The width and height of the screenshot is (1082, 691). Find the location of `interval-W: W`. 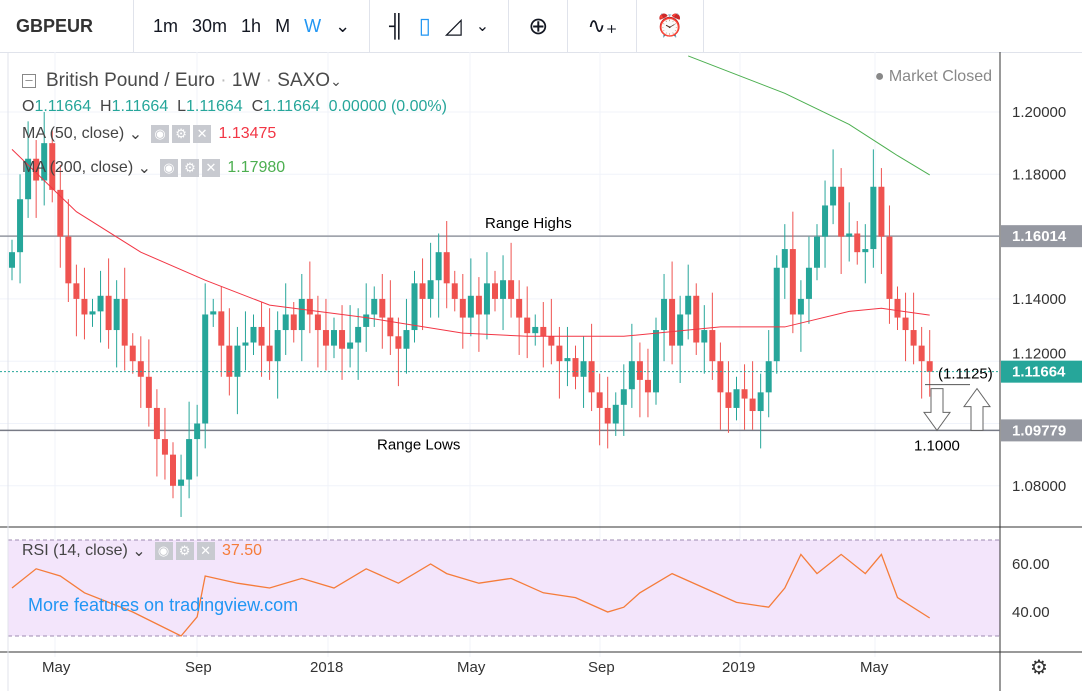

interval-W: W is located at coordinates (313, 25).